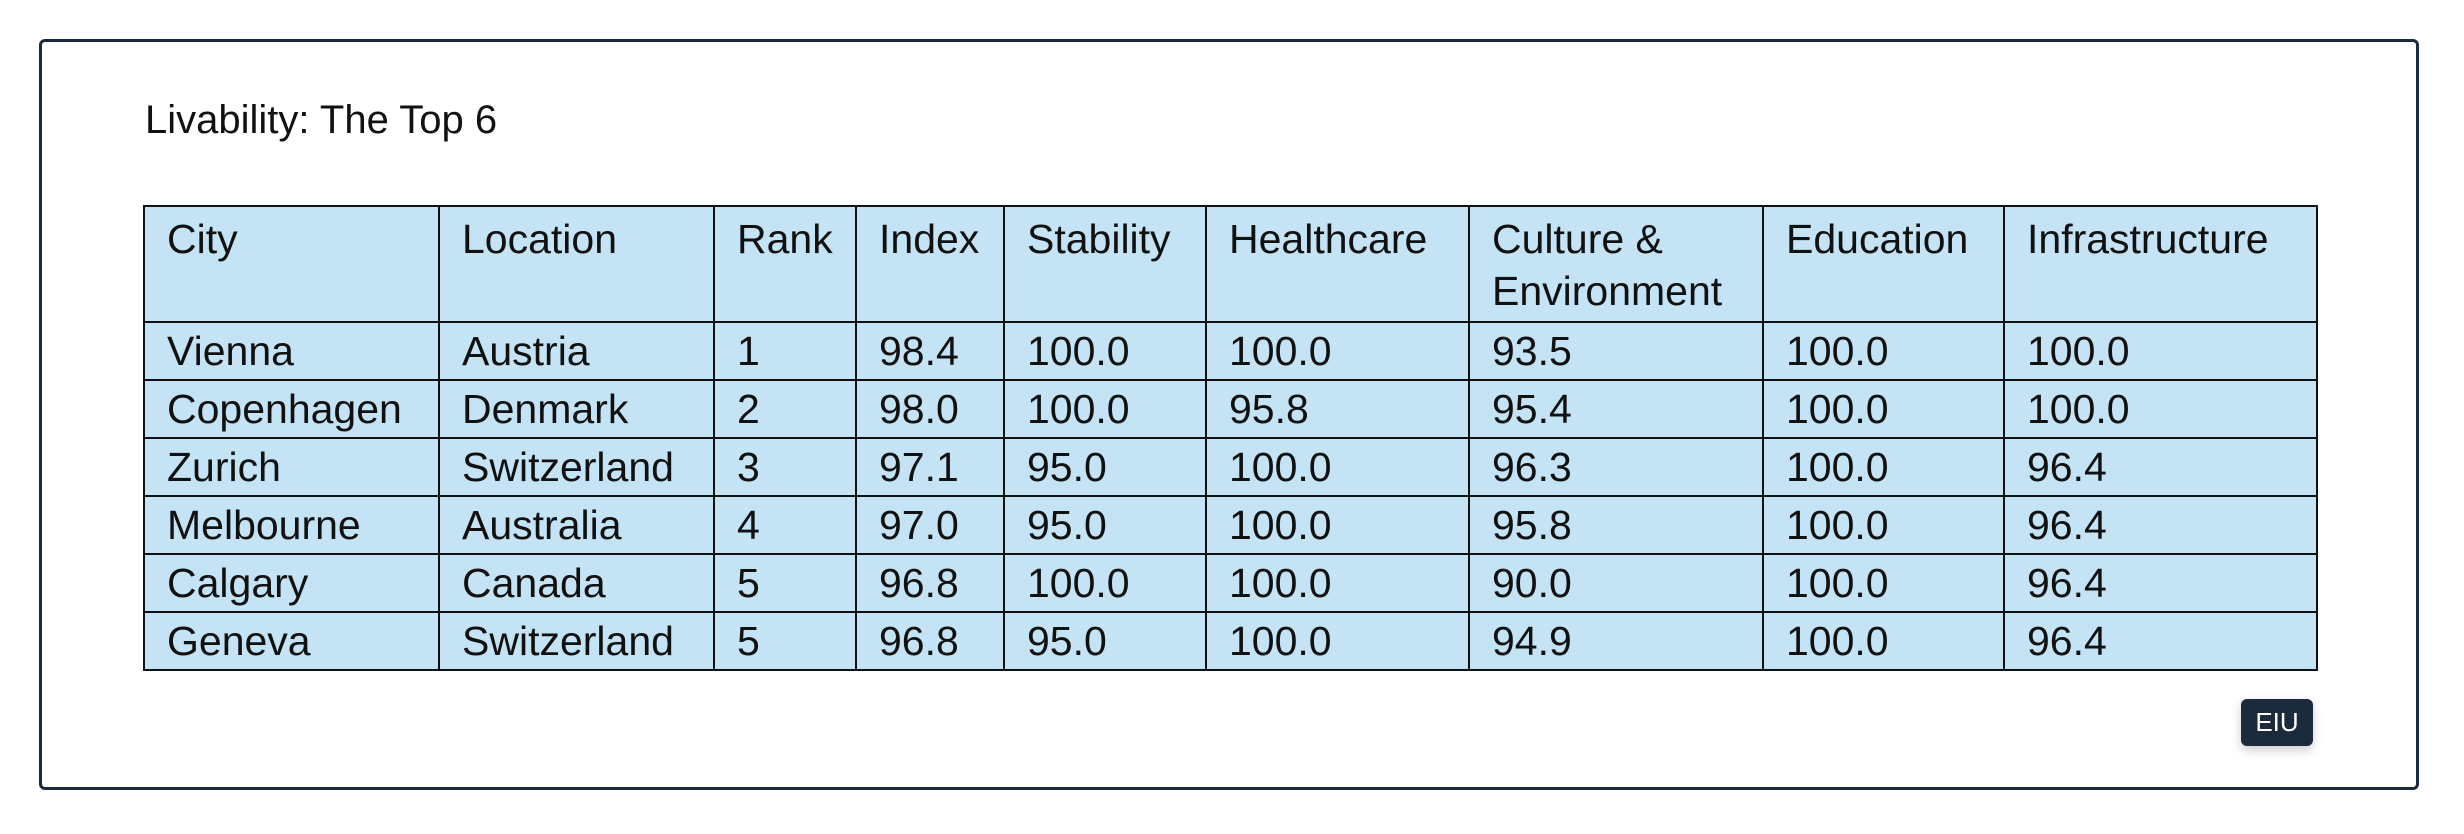  I want to click on table-cell: Melbourne, so click(291, 525).